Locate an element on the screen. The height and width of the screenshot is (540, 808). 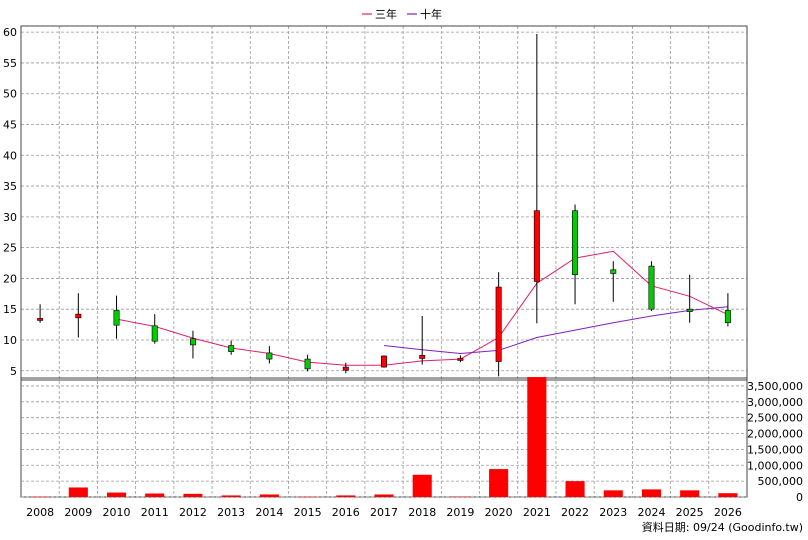
price-tick-label: 10 is located at coordinates (10, 340).